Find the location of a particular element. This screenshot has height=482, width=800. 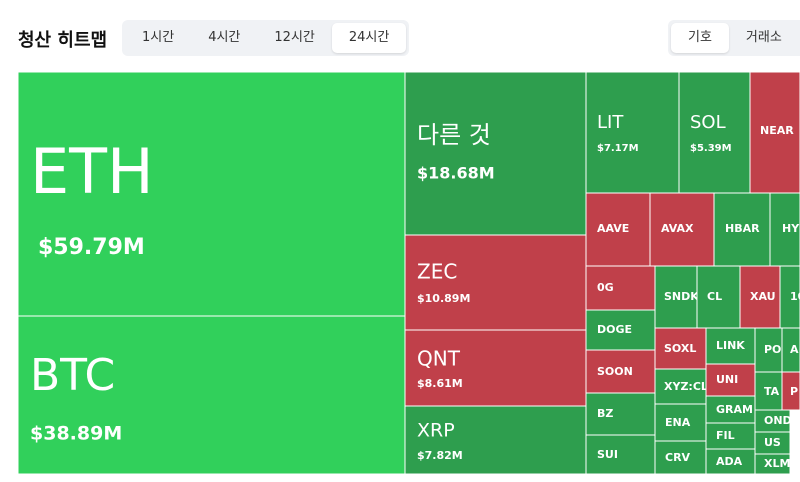

tile: HBAR is located at coordinates (742, 229).